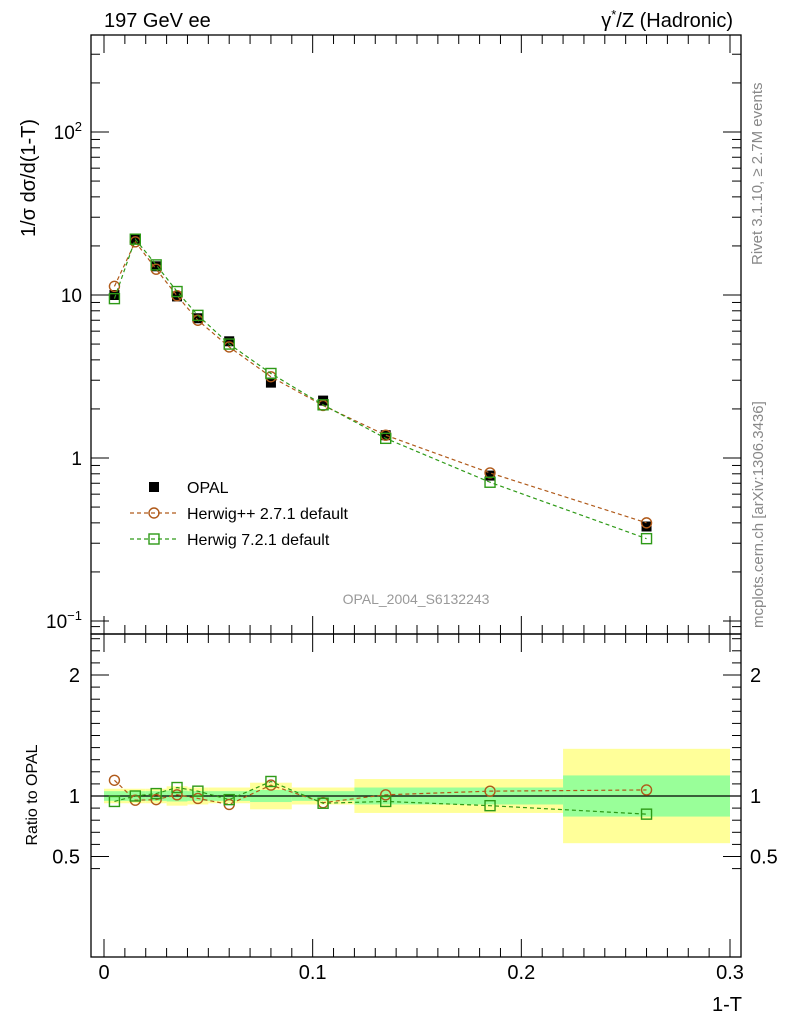  What do you see at coordinates (74, 797) in the screenshot?
I see `ratio-y-tick-label: 1` at bounding box center [74, 797].